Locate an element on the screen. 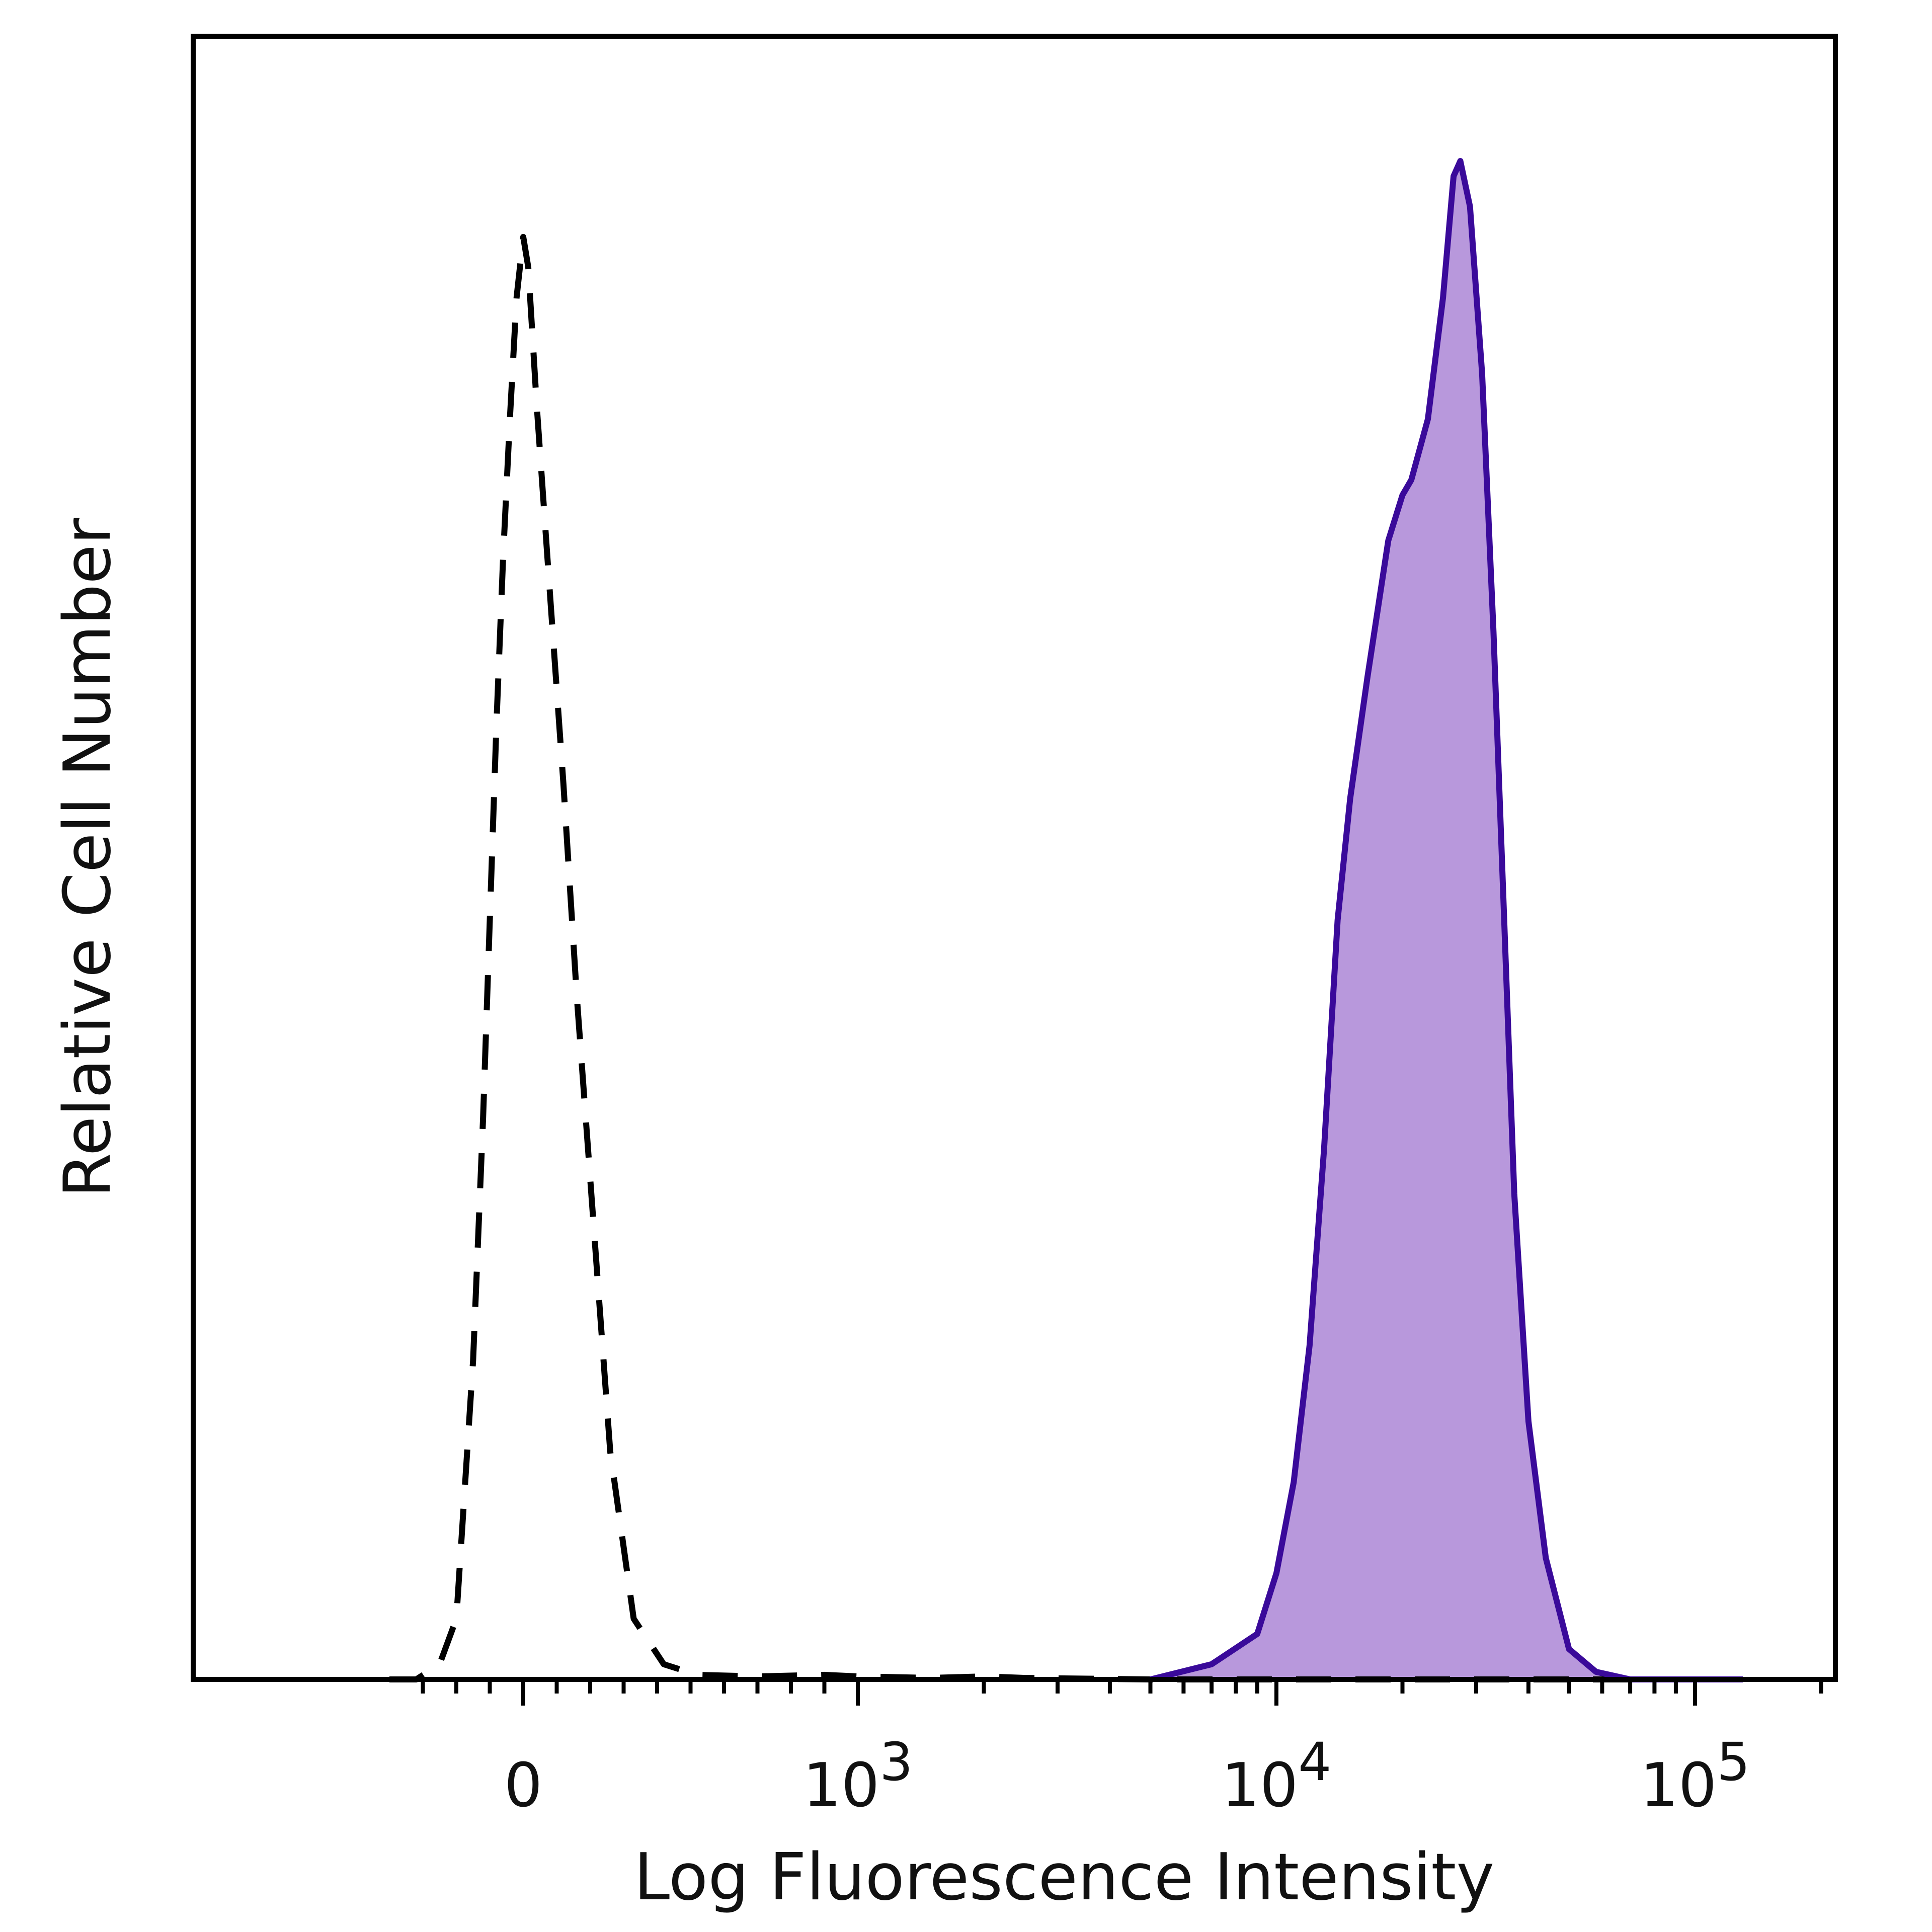 This screenshot has height=1932, width=1932. x-tick-label: 10³ is located at coordinates (858, 1776).